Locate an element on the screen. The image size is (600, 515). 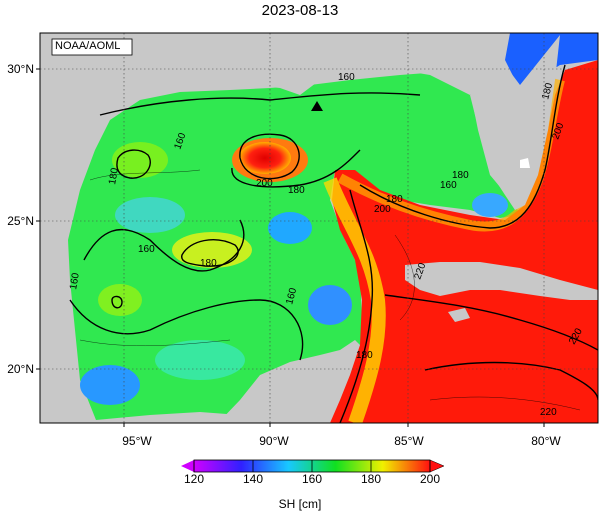
lon-label-95w: 95°W is located at coordinates (137, 441).